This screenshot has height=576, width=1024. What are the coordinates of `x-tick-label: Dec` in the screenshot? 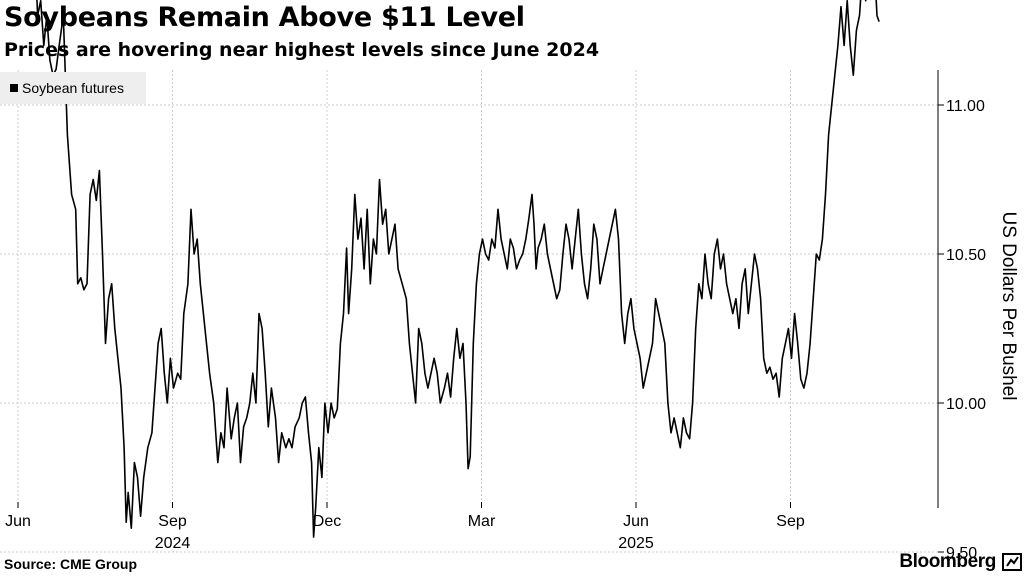 It's located at (327, 521).